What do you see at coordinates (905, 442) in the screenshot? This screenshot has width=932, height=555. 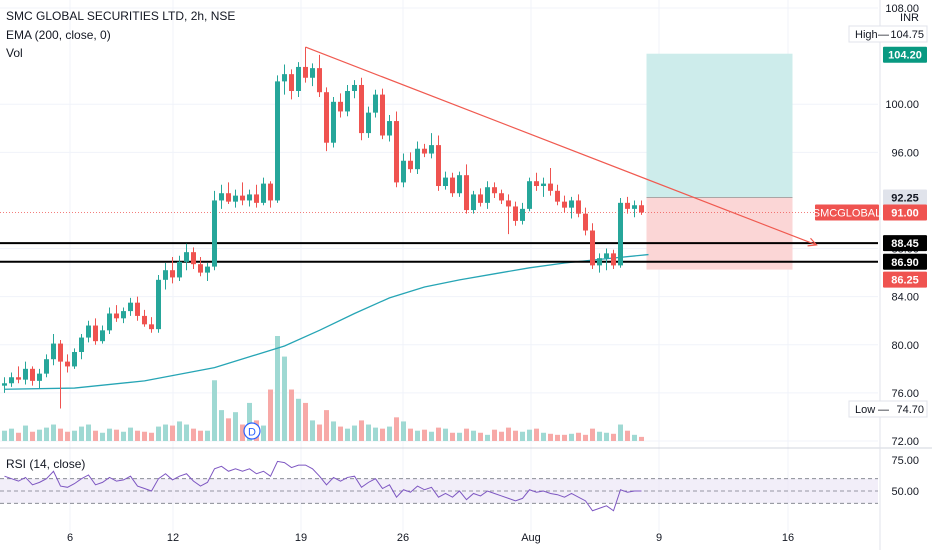 I see `price-tick-label: 72.00` at bounding box center [905, 442].